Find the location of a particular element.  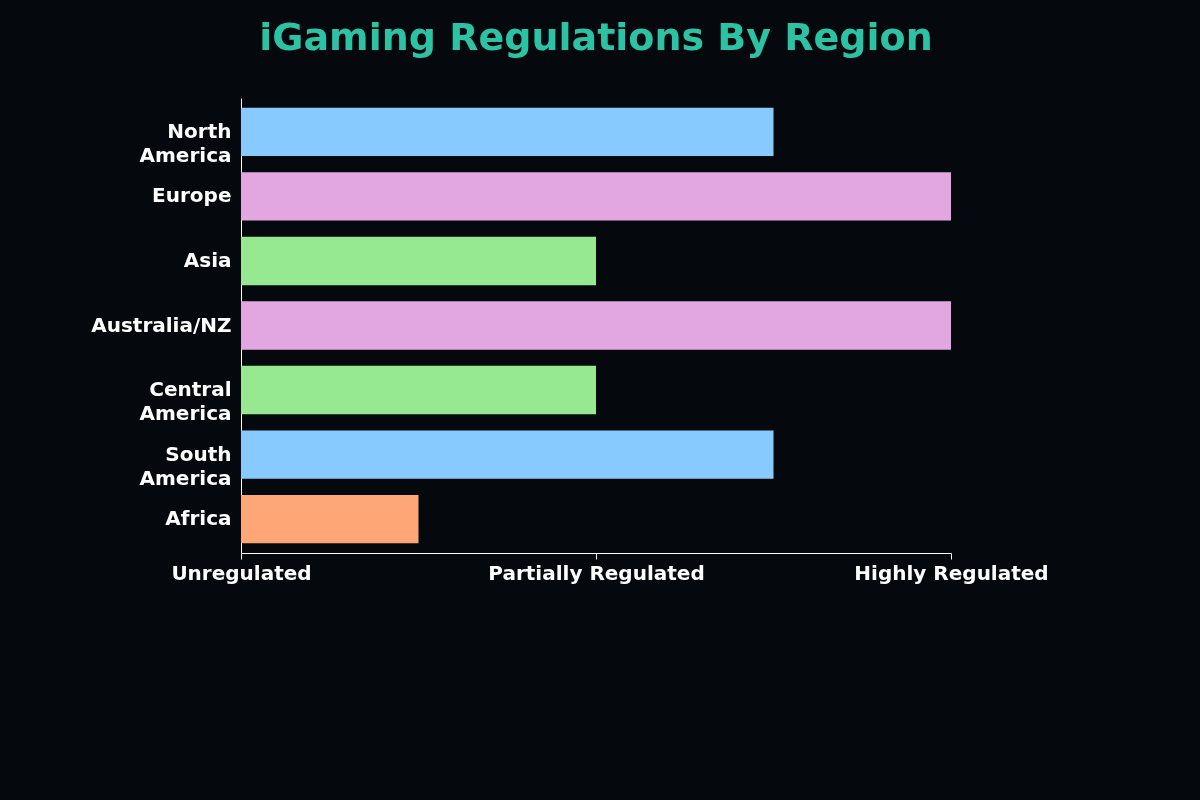

text: Unregulated is located at coordinates (241, 572).